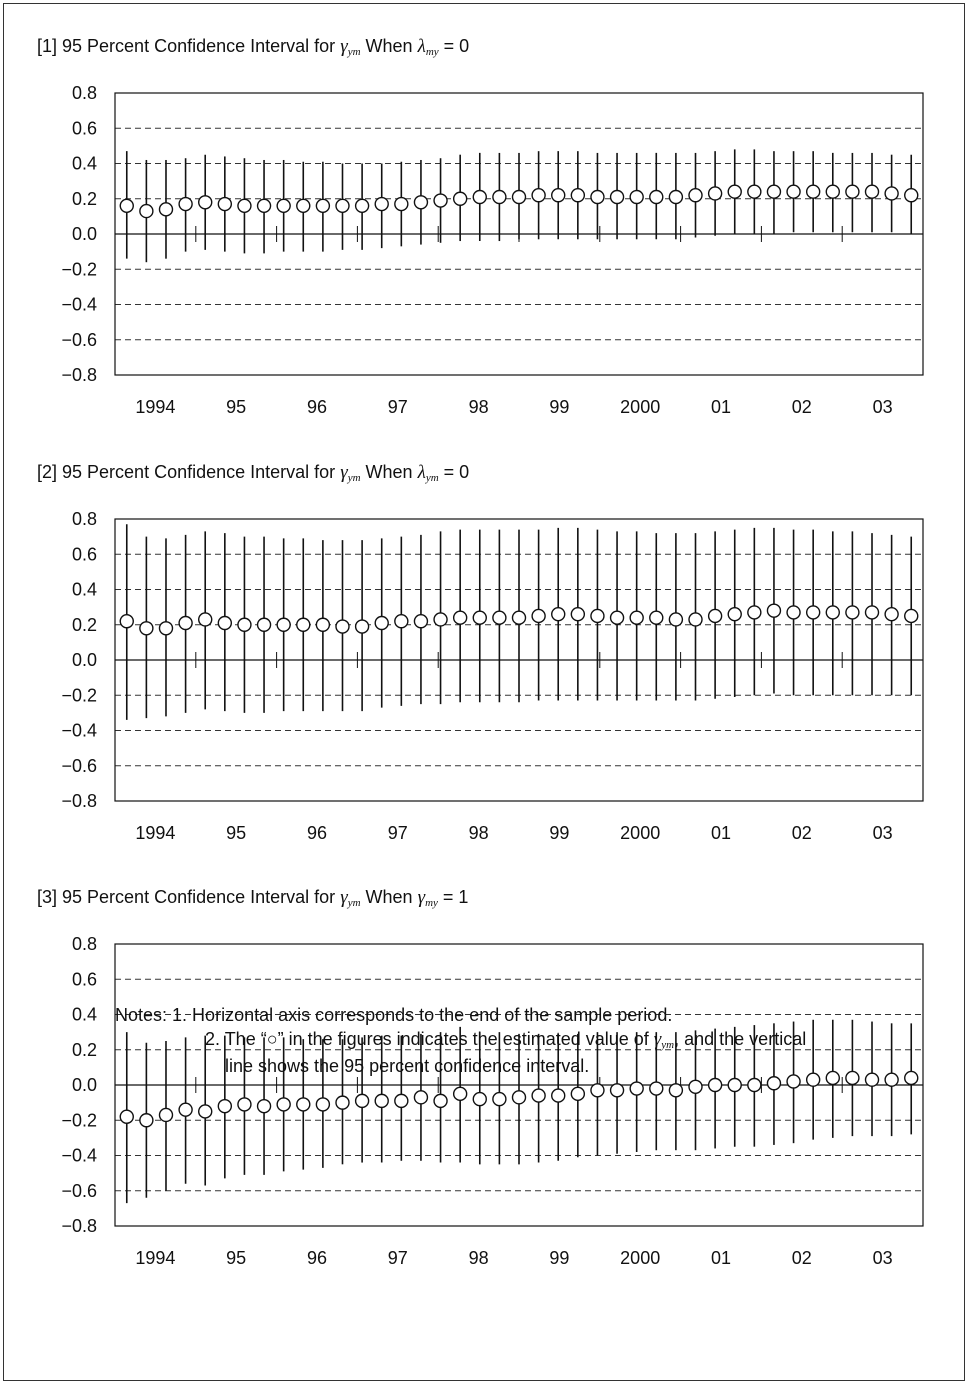  What do you see at coordinates (344, 472) in the screenshot?
I see `chart-2-title-symbol-1: γ` at bounding box center [344, 472].